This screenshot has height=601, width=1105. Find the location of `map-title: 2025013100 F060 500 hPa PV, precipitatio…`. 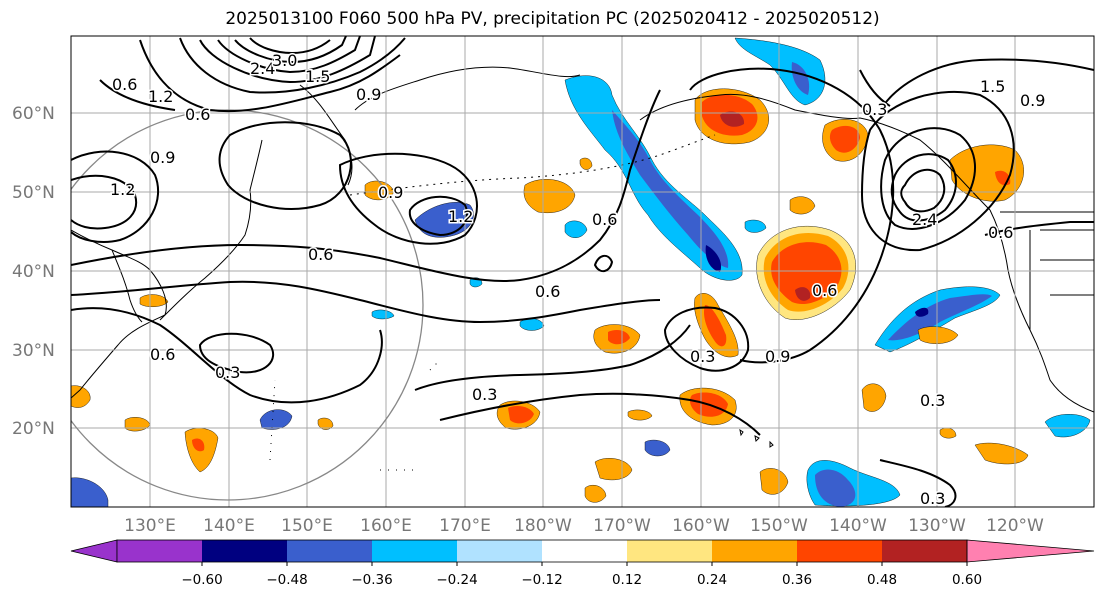

map-title: 2025013100 F060 500 hPa PV, precipitatio… is located at coordinates (552, 19).